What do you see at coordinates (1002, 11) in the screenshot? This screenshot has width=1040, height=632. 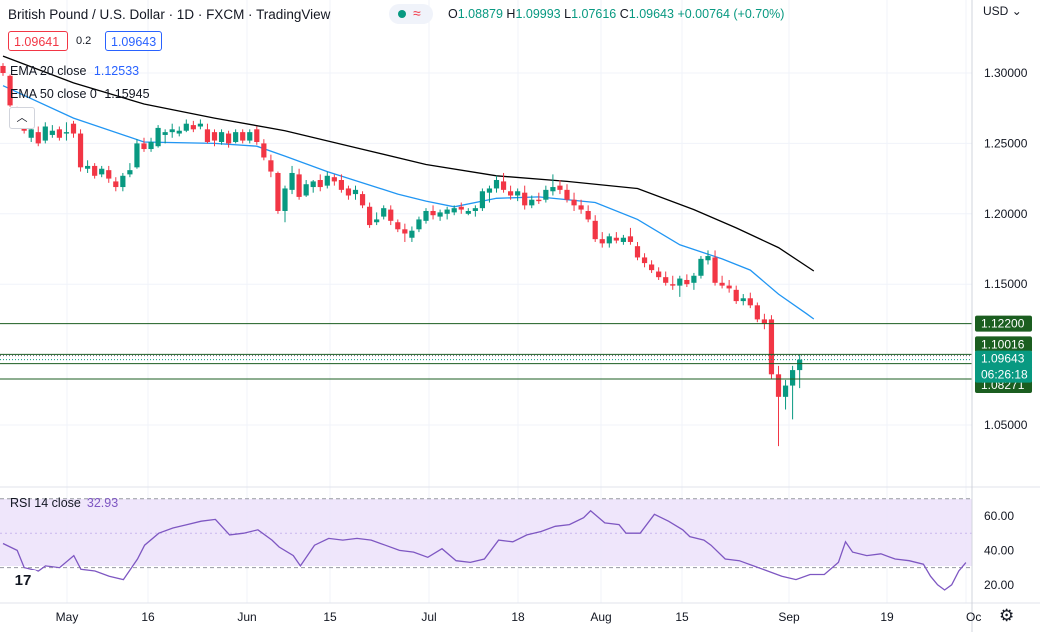 I see `currency-selector: USD ⌄` at bounding box center [1002, 11].